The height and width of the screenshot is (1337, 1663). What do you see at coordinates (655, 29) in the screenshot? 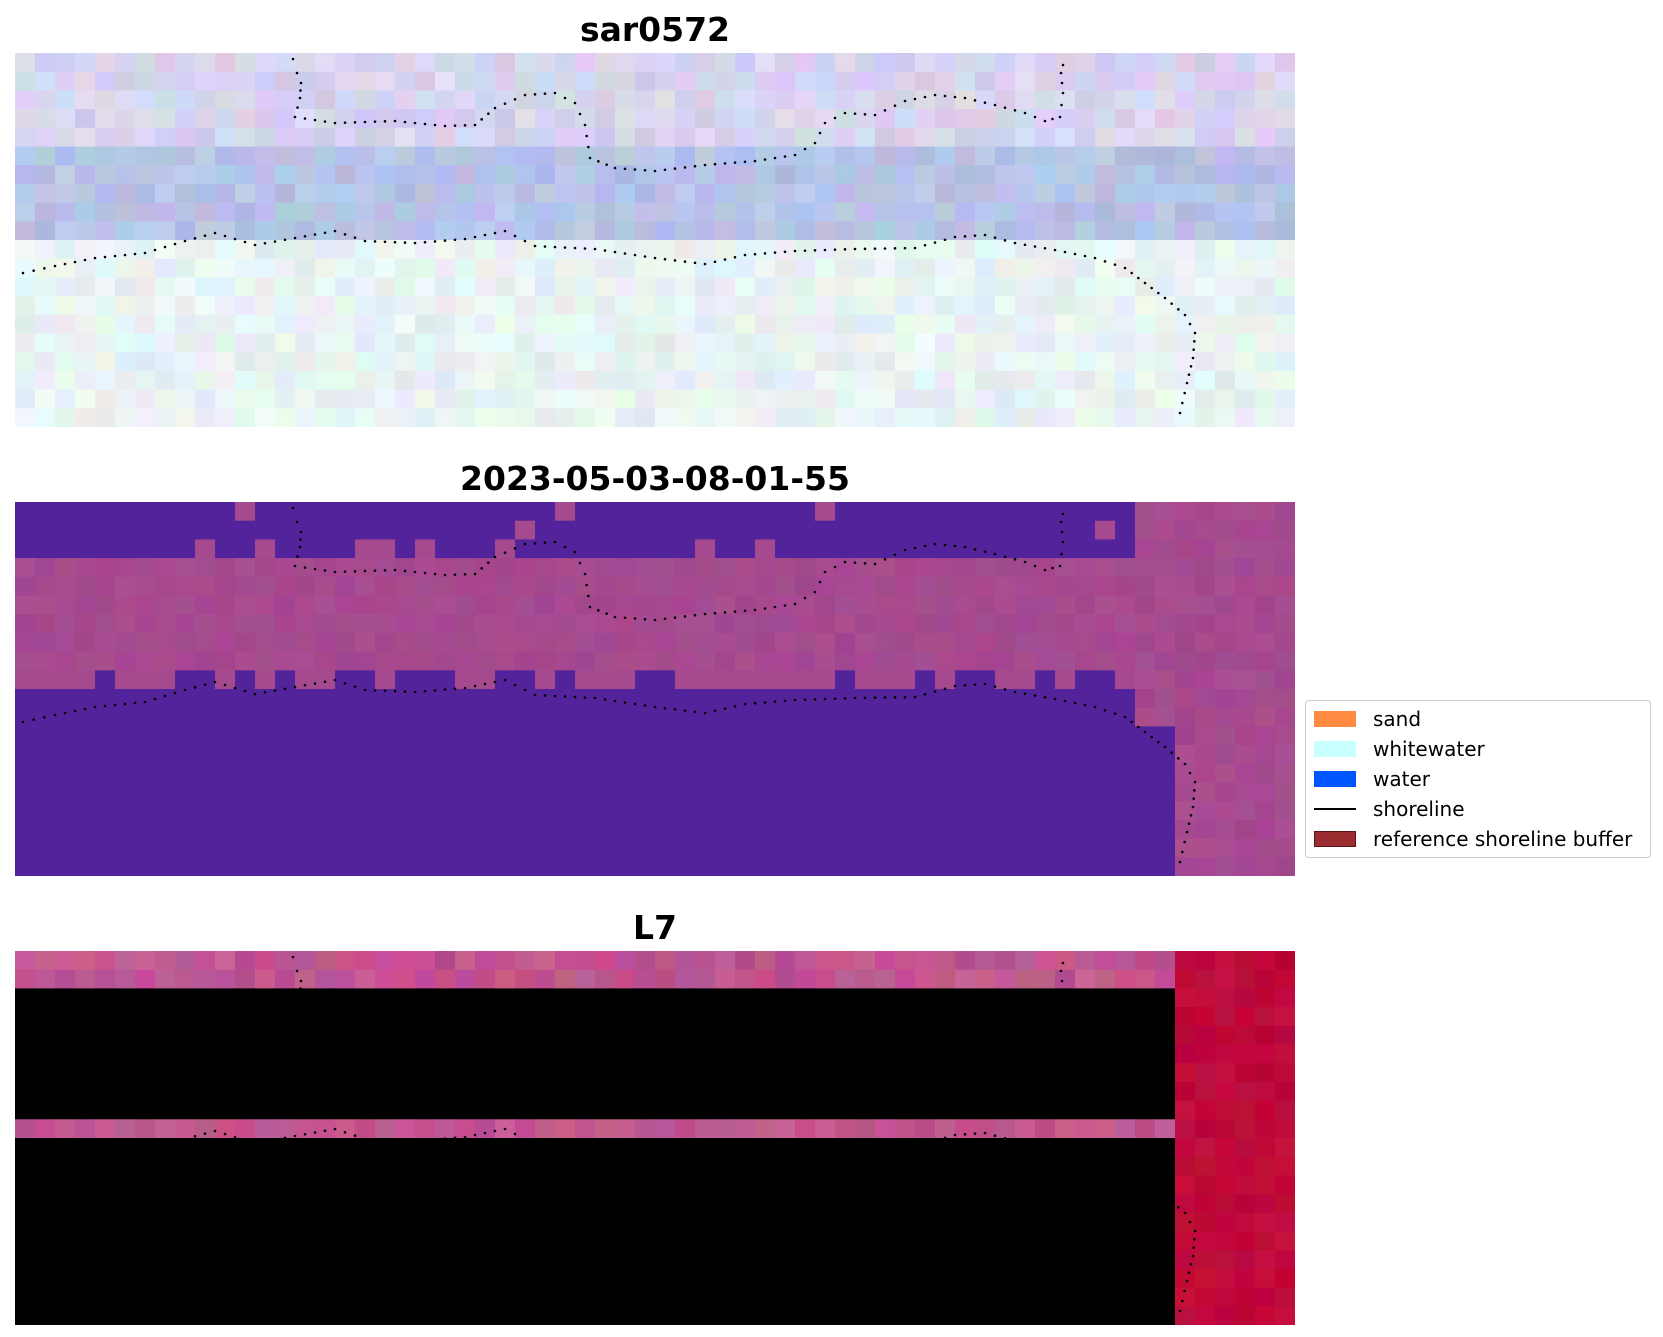
I see `panel-title-rgb: sar0572` at bounding box center [655, 29].